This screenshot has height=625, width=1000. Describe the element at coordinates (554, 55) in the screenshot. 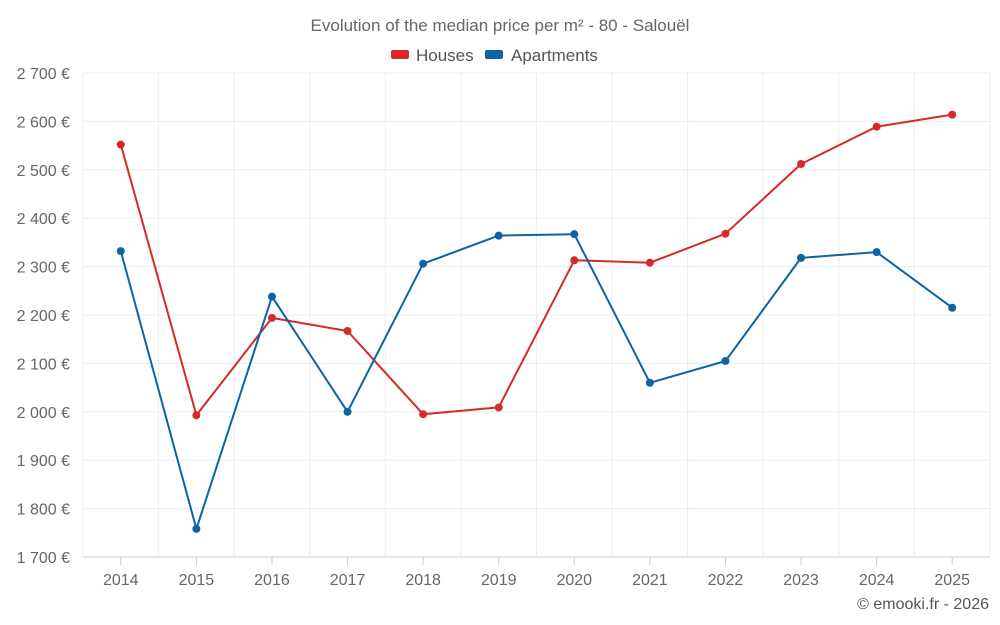

I see `legend-label-apartments: Apartments` at that location.